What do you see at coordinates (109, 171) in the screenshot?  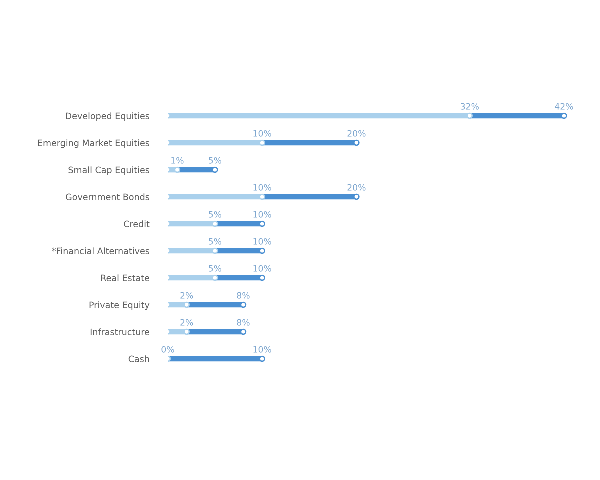 I see `y-tick-label: Small Cap Equities` at bounding box center [109, 171].